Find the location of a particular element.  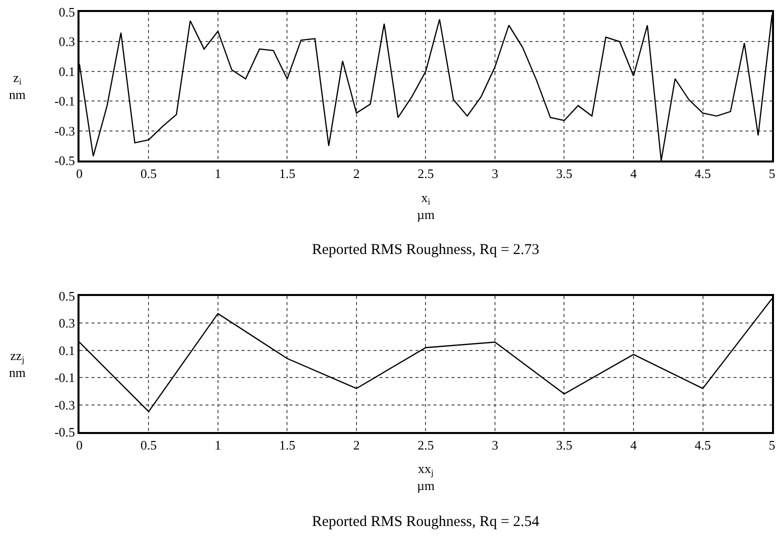

y-axis-title: z$_{i}$ nm is located at coordinates (17, 86).